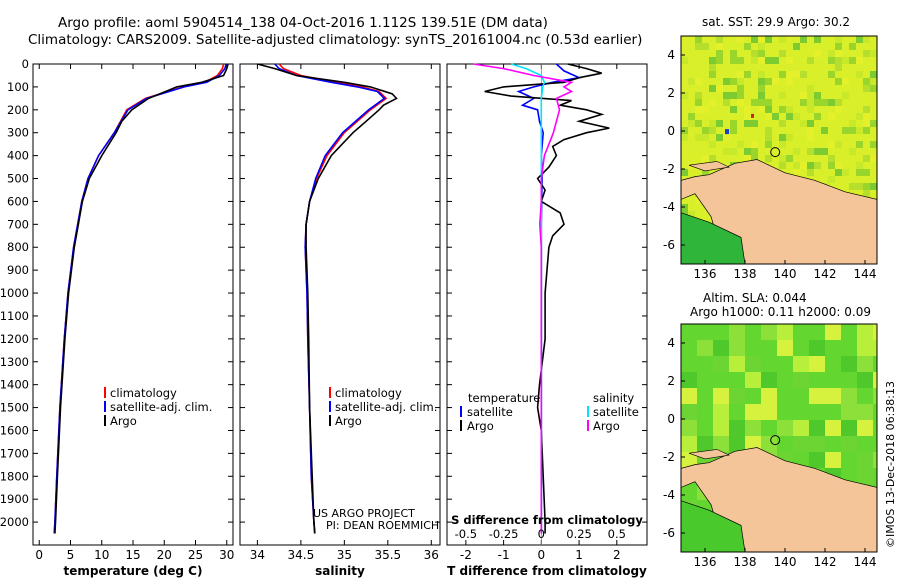 This screenshot has width=900, height=580. What do you see at coordinates (101, 555) in the screenshot?
I see `x-tick-label: 10` at bounding box center [101, 555].